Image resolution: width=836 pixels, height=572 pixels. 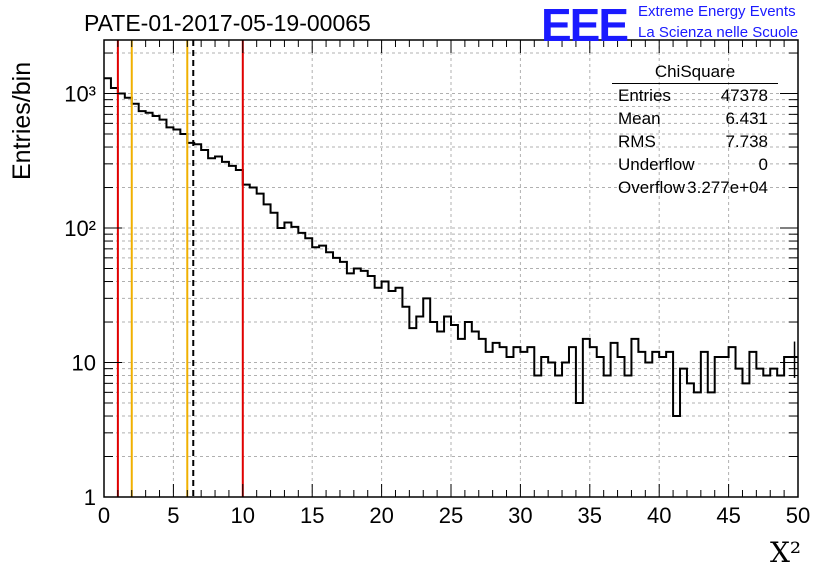 I want to click on stats-value: 6.431, so click(x=746, y=118).